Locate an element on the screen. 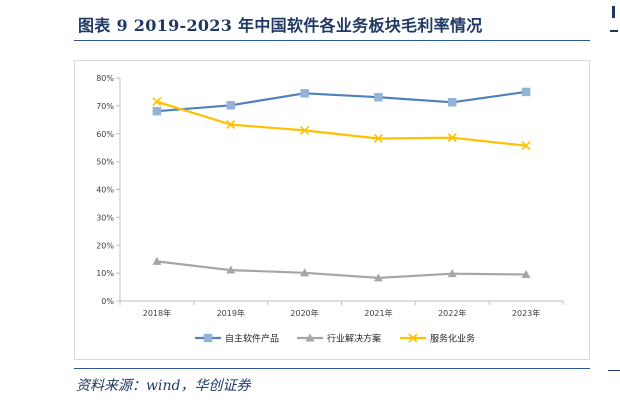  edge-mark-top is located at coordinates (613, 12).